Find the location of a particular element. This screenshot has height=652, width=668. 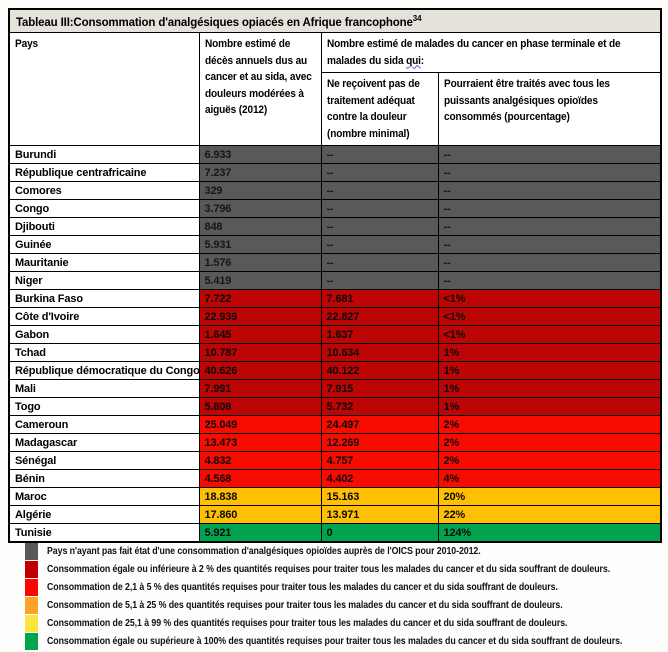

cell-sans-traitement: 4.402 is located at coordinates (379, 478).